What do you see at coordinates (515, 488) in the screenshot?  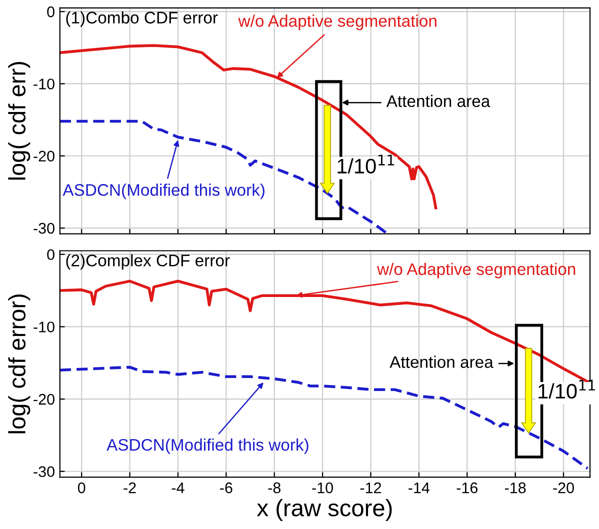 I see `x-tick-label: -18` at bounding box center [515, 488].